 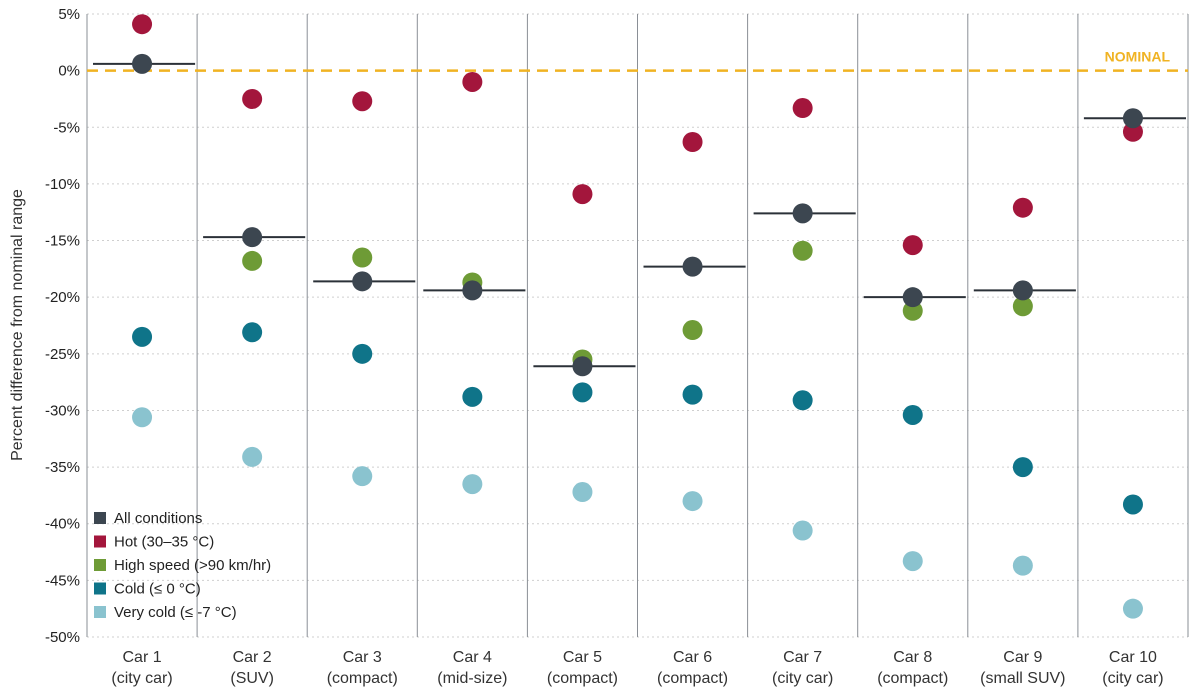 I want to click on category-label: Car 4, so click(x=472, y=657).